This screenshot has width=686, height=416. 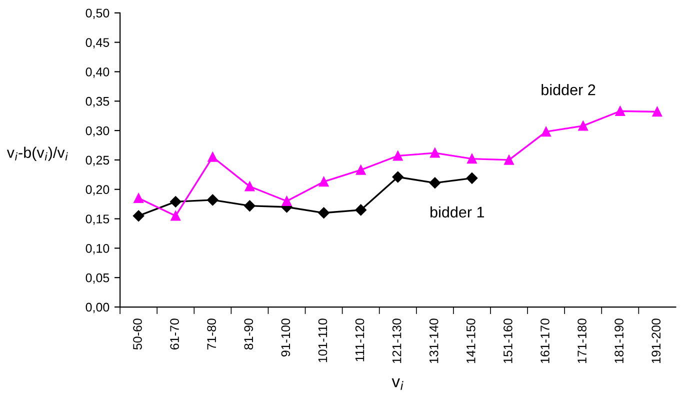 I want to click on x-tick-label: 101-110, so click(x=323, y=340).